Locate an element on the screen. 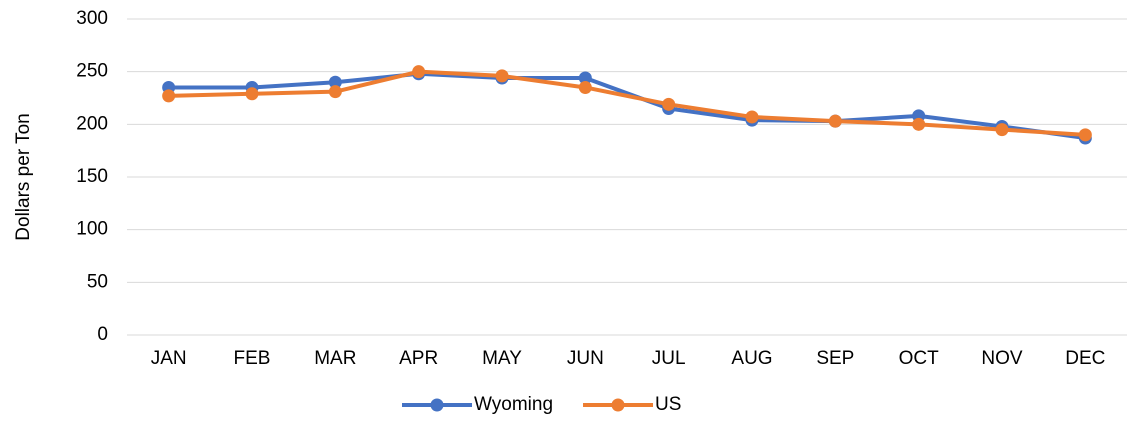 The width and height of the screenshot is (1131, 422). y-tick-label: 300 is located at coordinates (92, 18).